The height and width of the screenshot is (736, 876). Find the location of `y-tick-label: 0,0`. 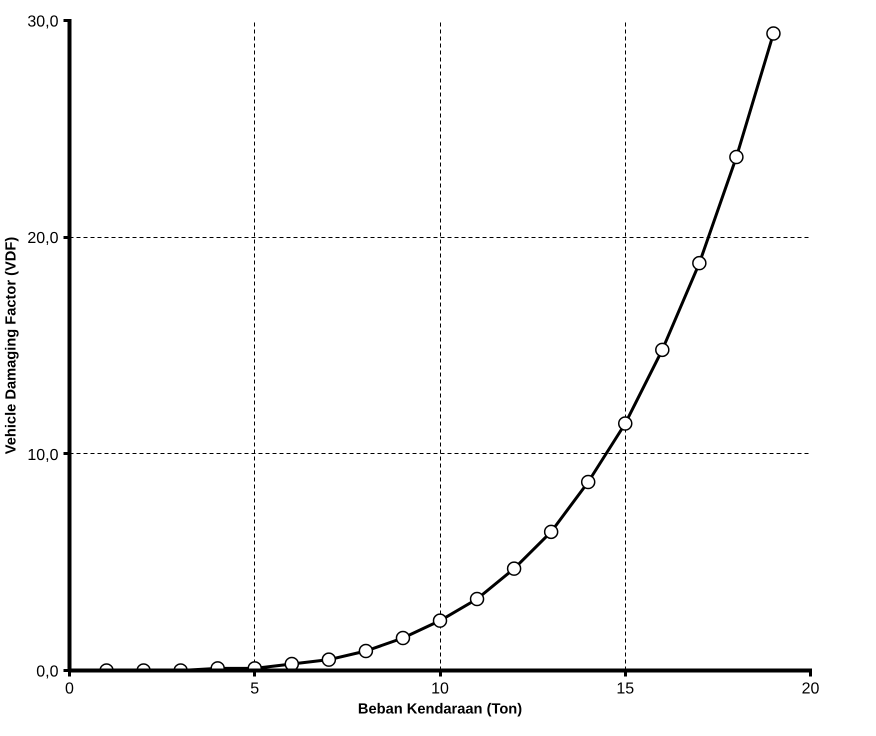

y-tick-label: 0,0 is located at coordinates (47, 672).